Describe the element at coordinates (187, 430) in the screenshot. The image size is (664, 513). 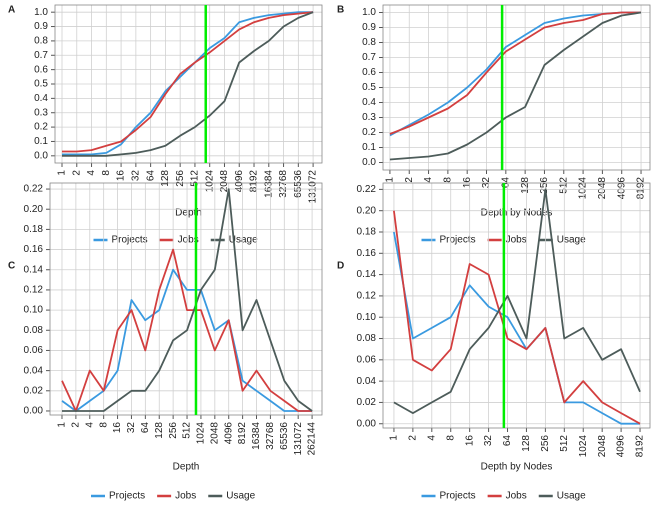
I see `x-tick-label: 512` at that location.